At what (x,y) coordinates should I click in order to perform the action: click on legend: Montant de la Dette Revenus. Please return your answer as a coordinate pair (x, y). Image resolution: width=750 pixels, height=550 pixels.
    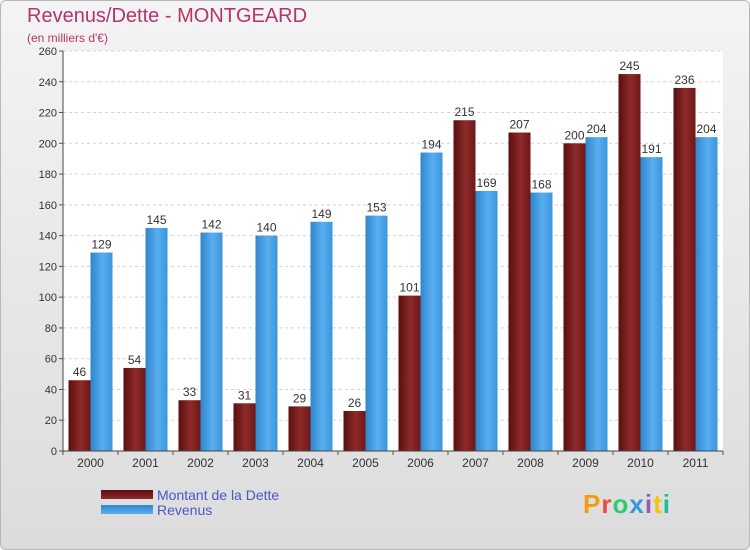
    Looking at the image, I should click on (190, 502).